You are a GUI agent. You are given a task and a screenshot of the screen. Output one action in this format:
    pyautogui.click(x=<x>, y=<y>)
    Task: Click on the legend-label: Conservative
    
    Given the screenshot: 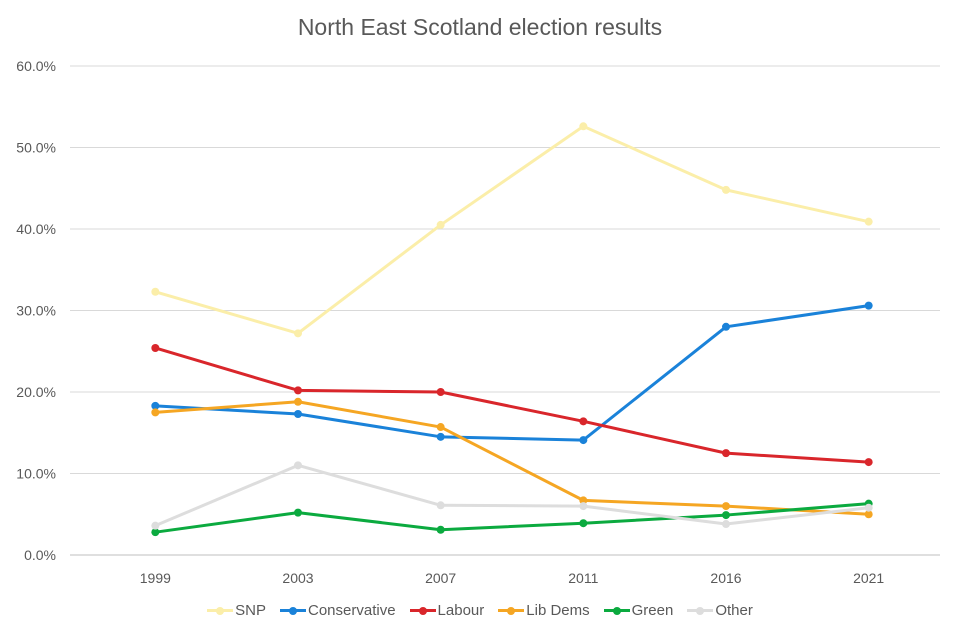 What is the action you would take?
    pyautogui.click(x=352, y=610)
    